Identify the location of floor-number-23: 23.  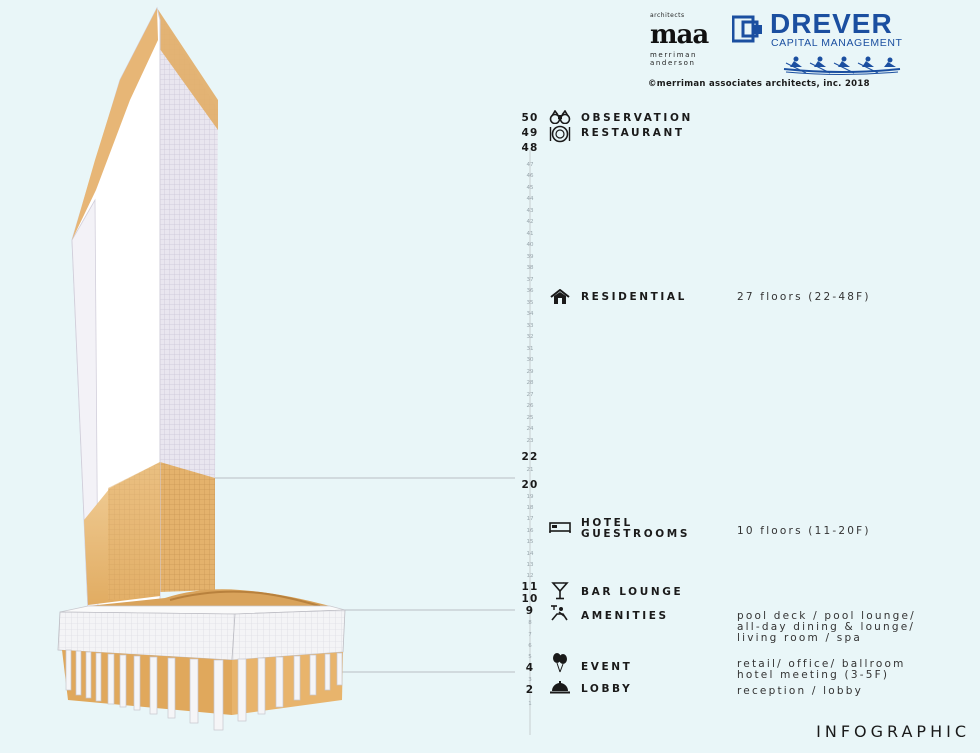
(530, 441).